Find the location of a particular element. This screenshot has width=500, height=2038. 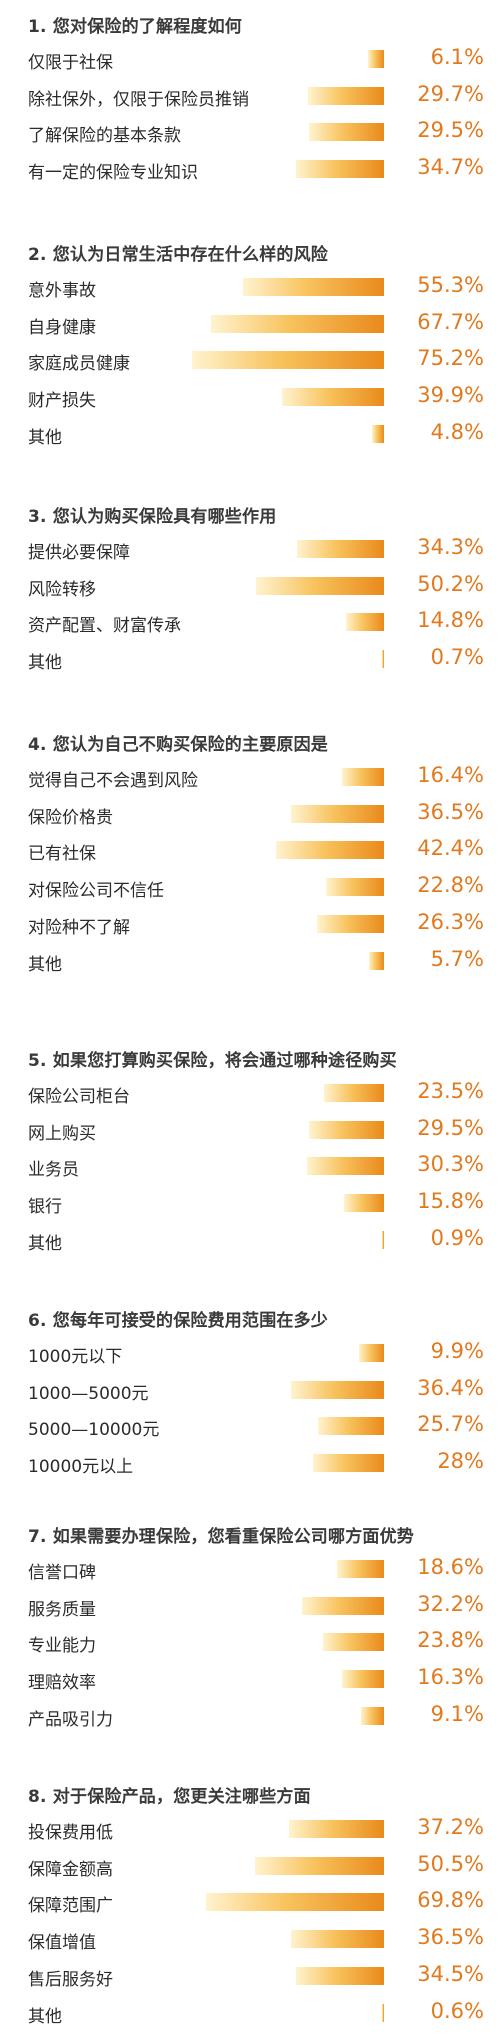

bar-row: 已有社保 42.4% is located at coordinates (250, 850).